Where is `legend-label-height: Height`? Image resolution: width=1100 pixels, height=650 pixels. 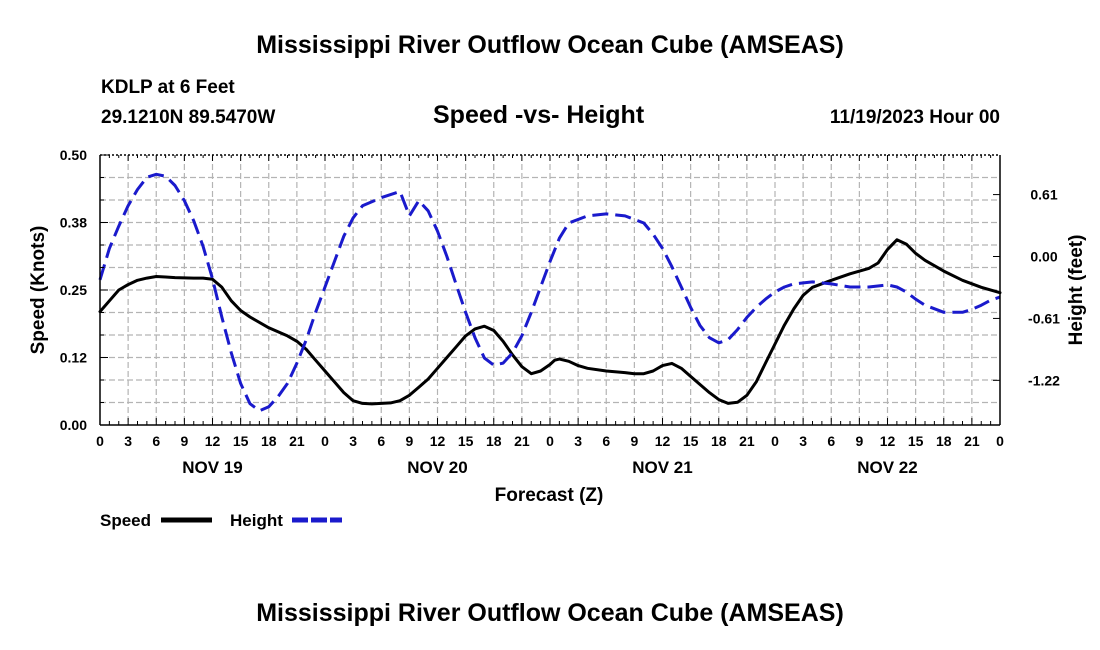 legend-label-height: Height is located at coordinates (256, 520).